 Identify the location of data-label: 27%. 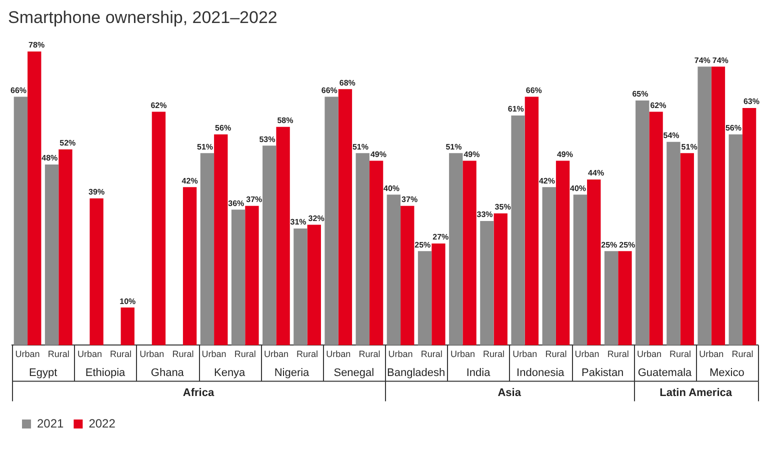
(440, 237).